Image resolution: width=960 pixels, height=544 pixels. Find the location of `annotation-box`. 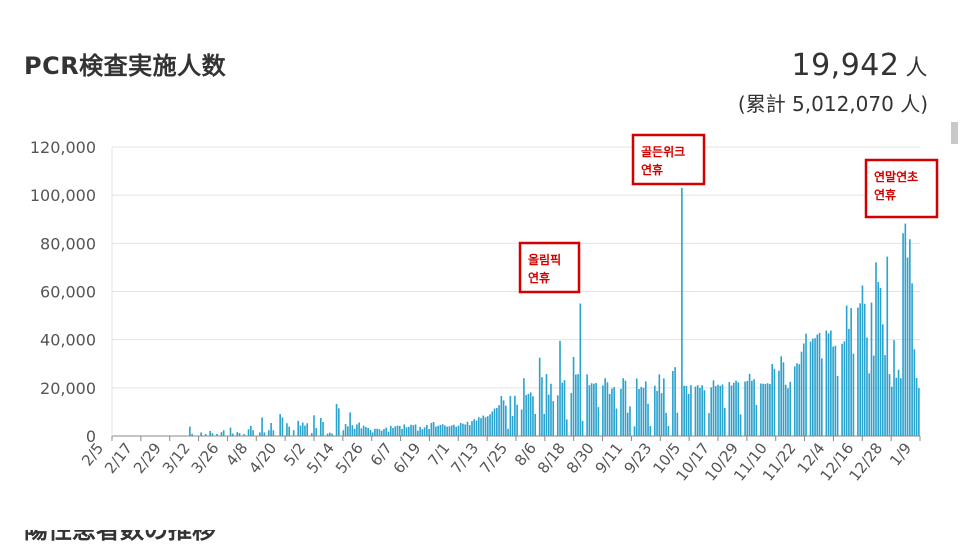

annotation-box is located at coordinates (901, 188).